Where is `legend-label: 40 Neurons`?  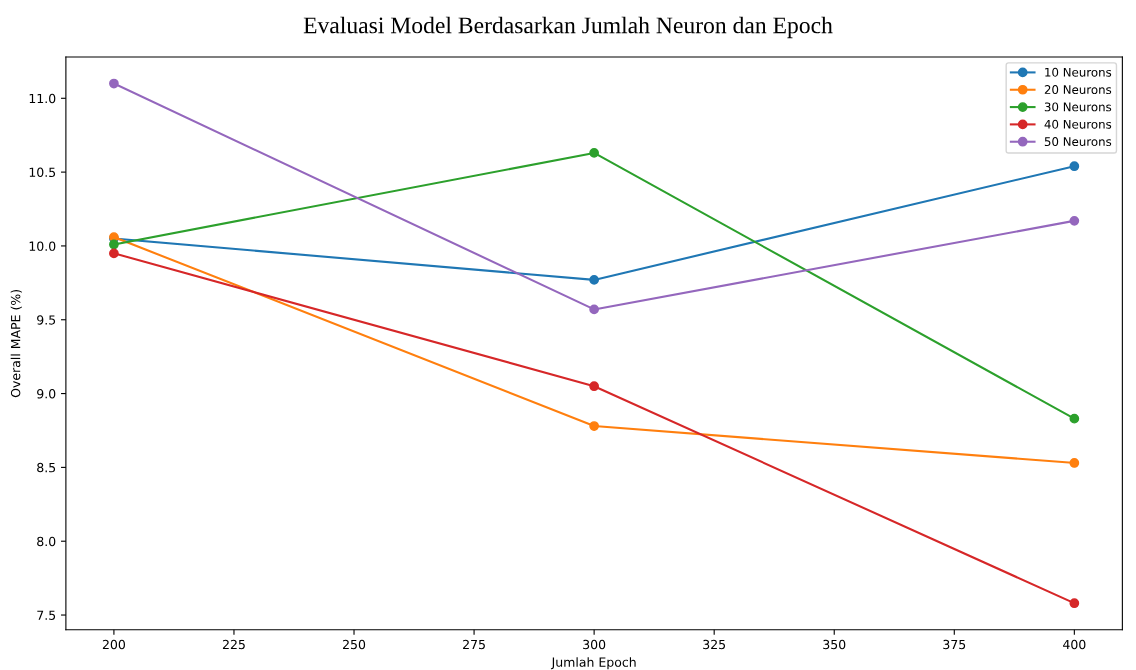 legend-label: 40 Neurons is located at coordinates (1078, 124).